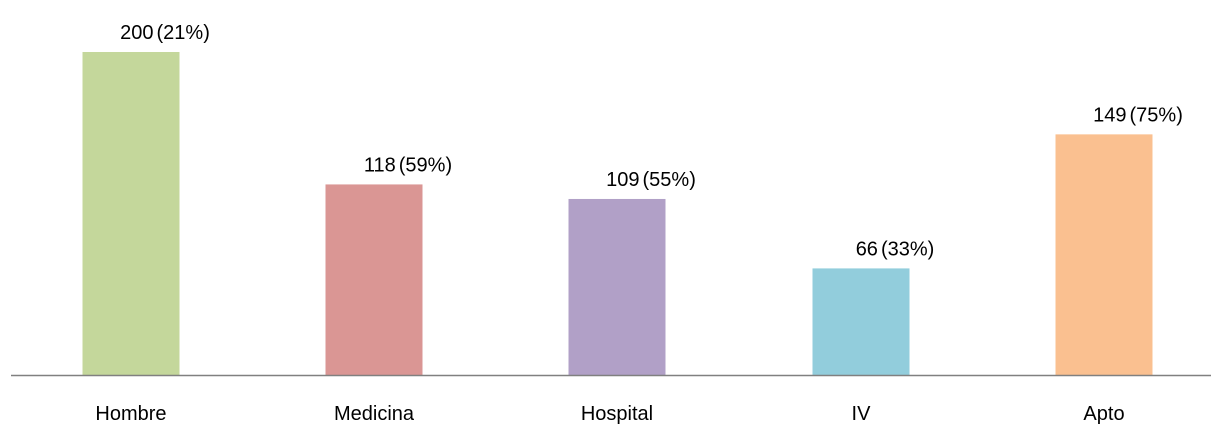 This screenshot has width=1211, height=430. I want to click on data-label-hospital: 109 (55%), so click(651, 180).